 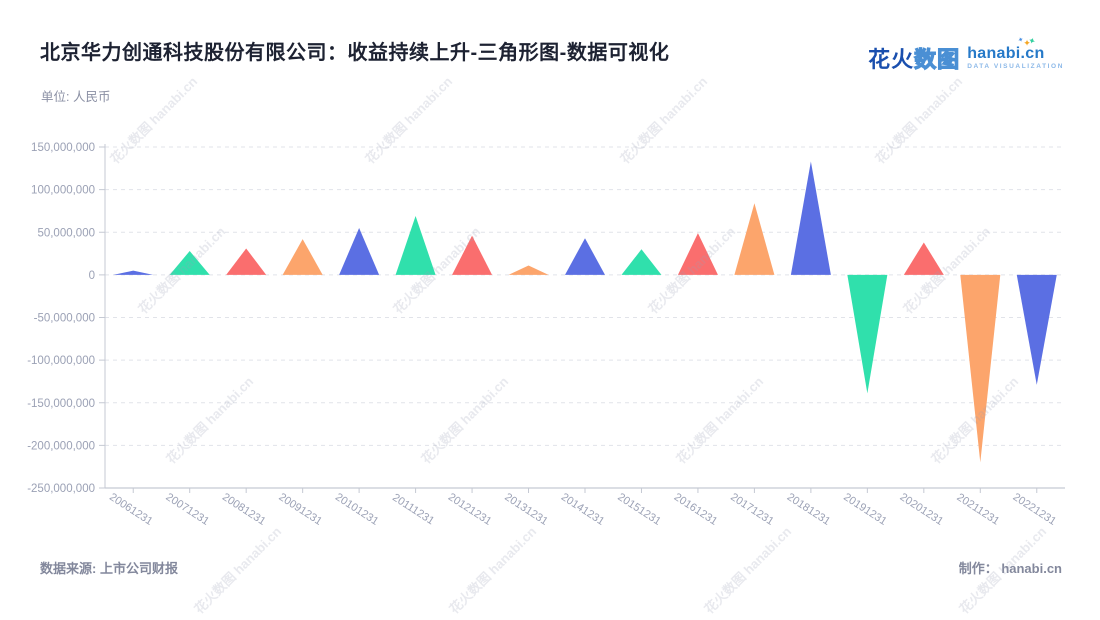 What do you see at coordinates (300, 509) in the screenshot?
I see `x-axis-label: 20091231` at bounding box center [300, 509].